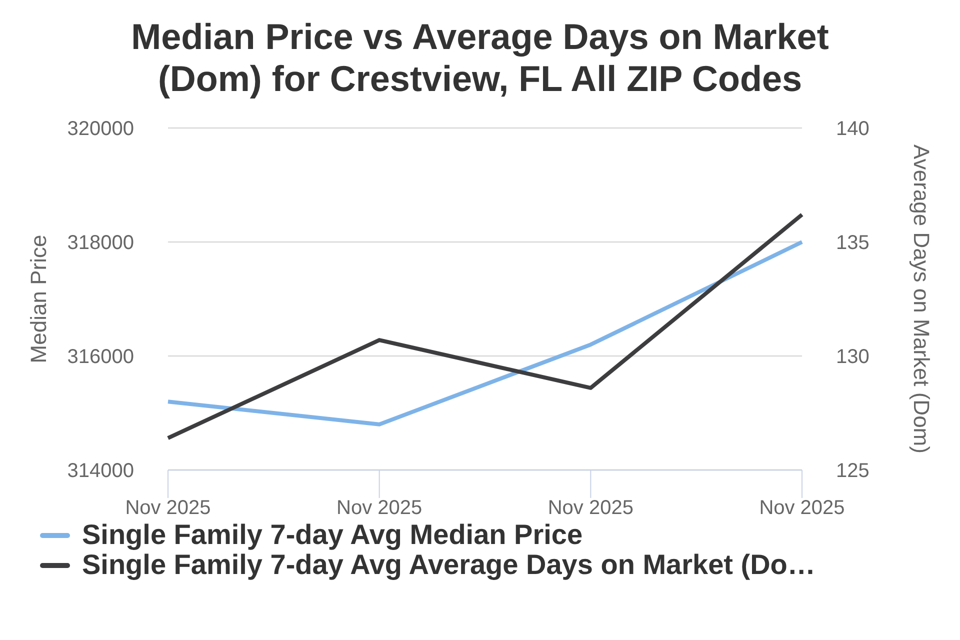 This screenshot has width=960, height=640. I want to click on y2-tick-label: 130, so click(853, 357).